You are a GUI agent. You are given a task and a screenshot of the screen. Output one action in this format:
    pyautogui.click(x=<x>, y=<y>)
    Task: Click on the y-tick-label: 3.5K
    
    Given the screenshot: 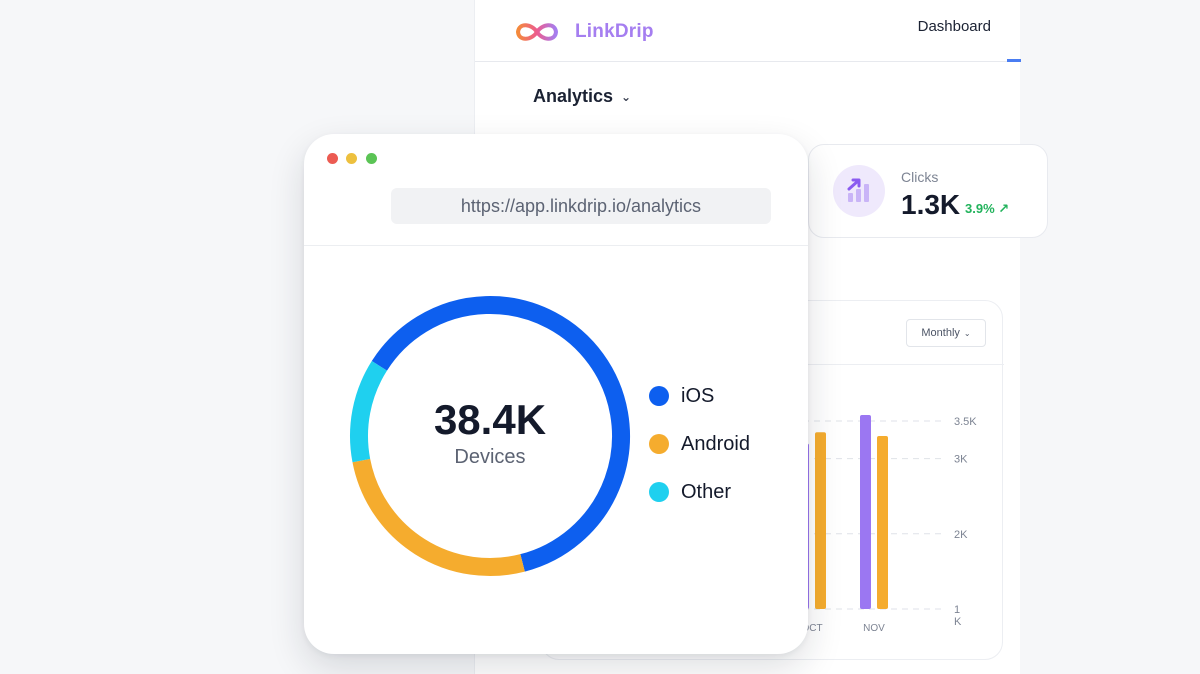 What is the action you would take?
    pyautogui.click(x=965, y=422)
    